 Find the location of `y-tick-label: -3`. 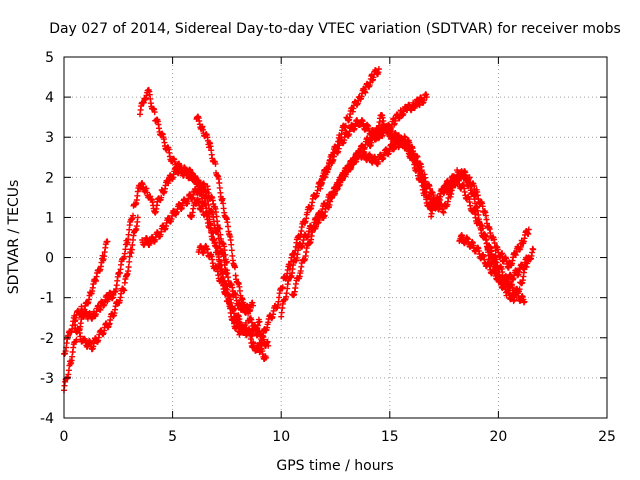

y-tick-label: -3 is located at coordinates (47, 379).